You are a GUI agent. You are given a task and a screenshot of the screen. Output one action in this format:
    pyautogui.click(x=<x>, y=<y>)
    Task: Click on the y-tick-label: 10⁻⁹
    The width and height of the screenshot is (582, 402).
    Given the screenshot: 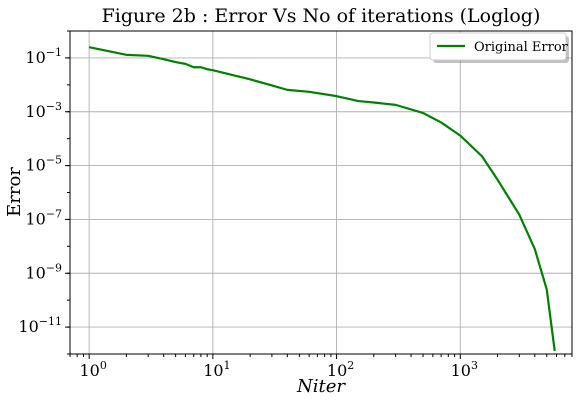 What is the action you would take?
    pyautogui.click(x=43, y=271)
    